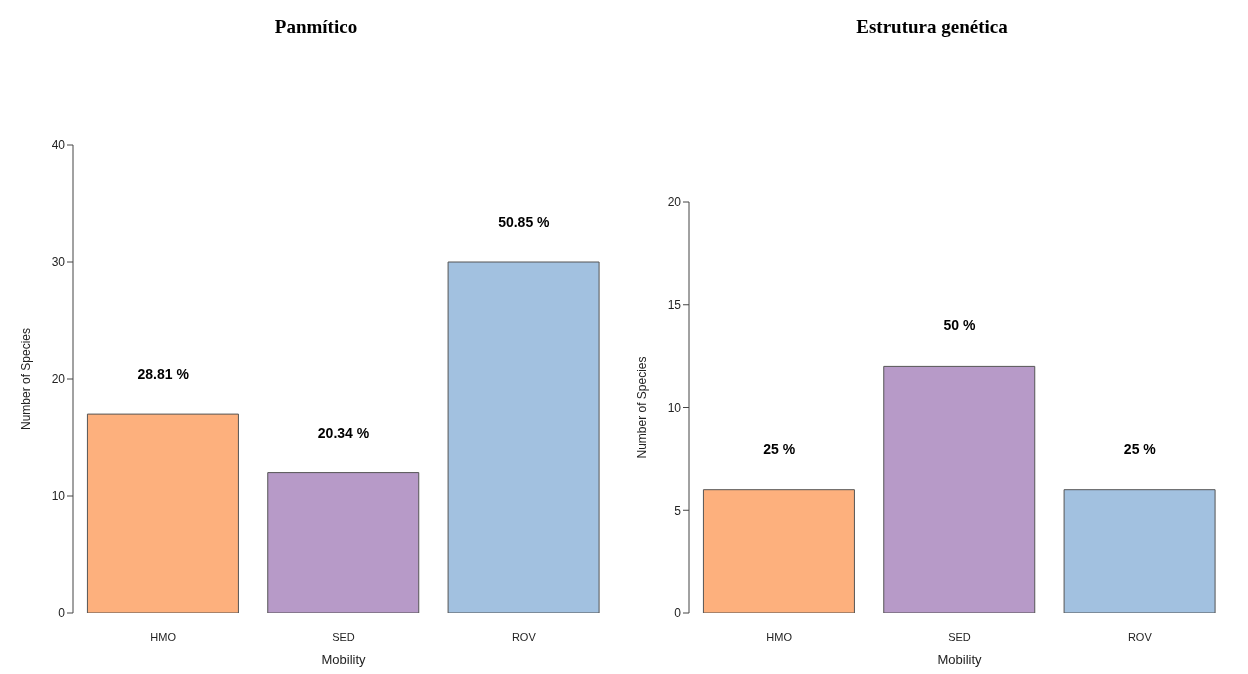 The width and height of the screenshot is (1248, 674). I want to click on annotation: 28.81 %, so click(163, 374).